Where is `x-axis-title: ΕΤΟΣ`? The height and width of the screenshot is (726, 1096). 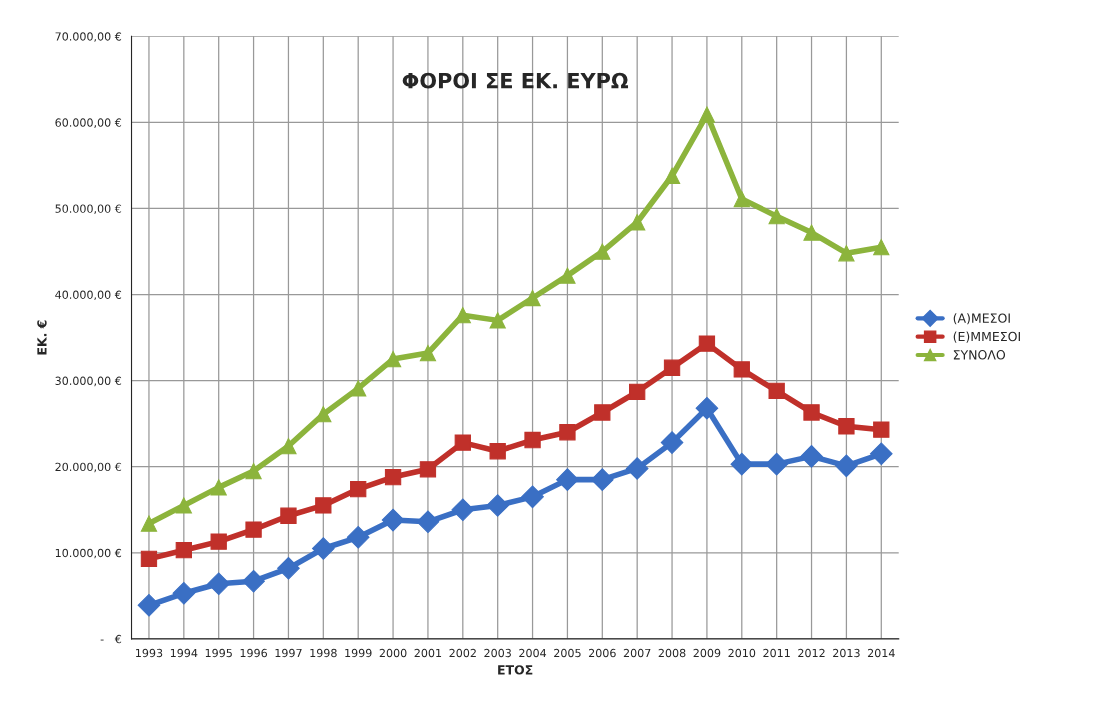 x-axis-title: ΕΤΟΣ is located at coordinates (515, 670).